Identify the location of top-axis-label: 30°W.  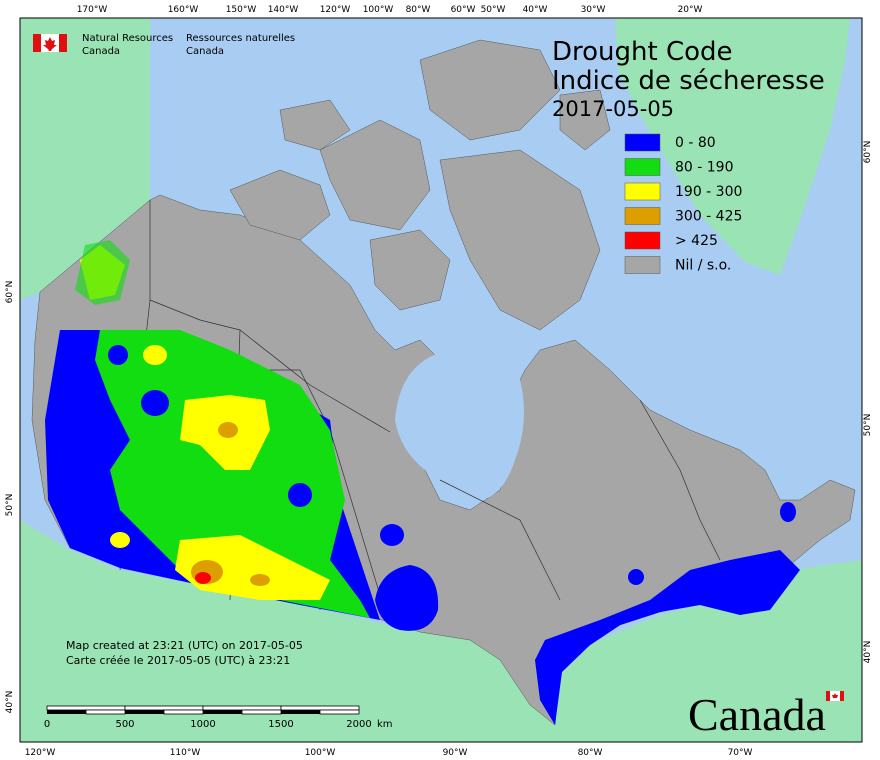
(593, 10).